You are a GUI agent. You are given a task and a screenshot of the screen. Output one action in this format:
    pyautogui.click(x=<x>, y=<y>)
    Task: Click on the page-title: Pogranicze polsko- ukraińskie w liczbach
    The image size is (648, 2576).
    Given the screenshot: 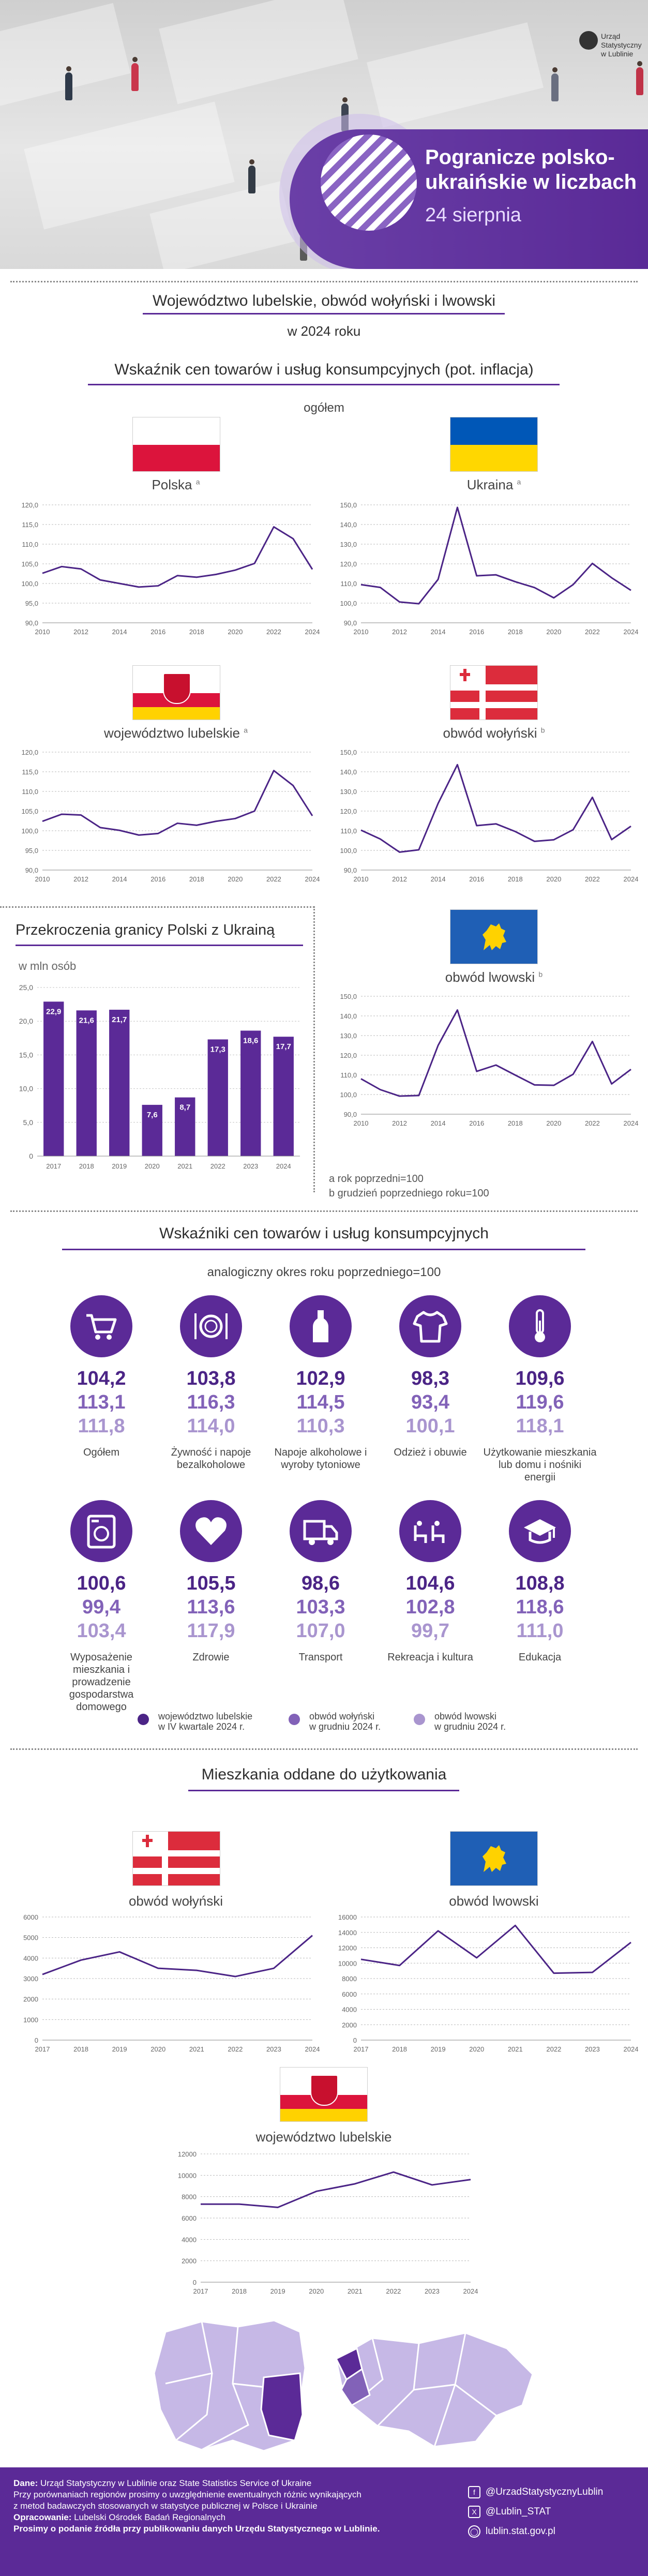 What is the action you would take?
    pyautogui.click(x=531, y=170)
    